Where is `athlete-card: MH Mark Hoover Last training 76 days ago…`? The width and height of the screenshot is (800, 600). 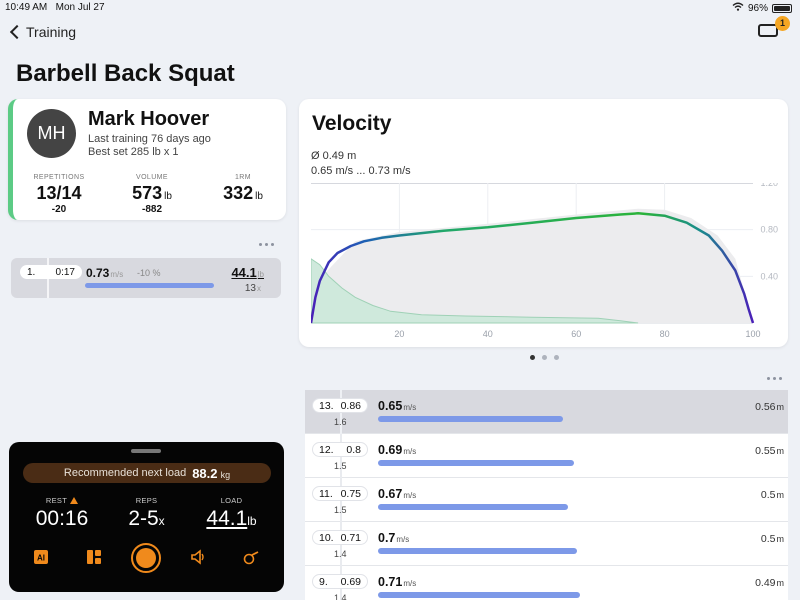 athlete-card: MH Mark Hoover Last training 76 days ago… is located at coordinates (147, 159).